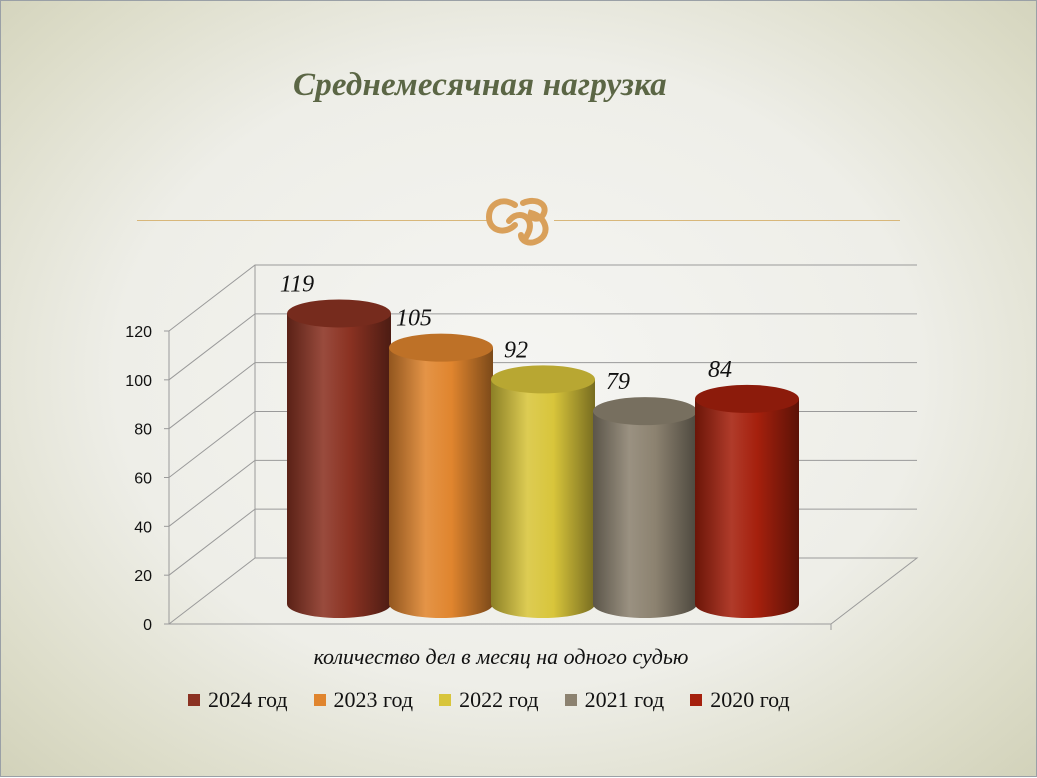  Describe the element at coordinates (618, 382) in the screenshot. I see `data-label: 79` at that location.